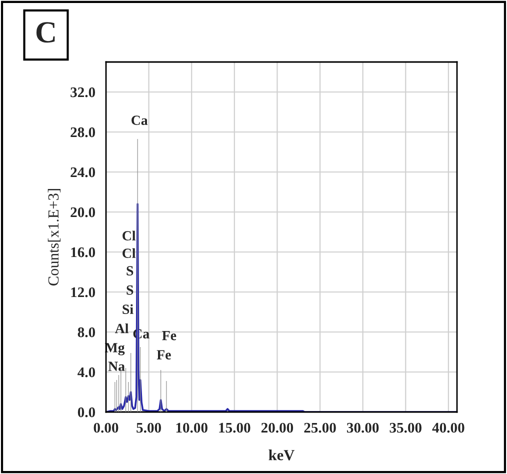 The width and height of the screenshot is (507, 474). What do you see at coordinates (87, 332) in the screenshot?
I see `y-tick-label: 8.0` at bounding box center [87, 332].